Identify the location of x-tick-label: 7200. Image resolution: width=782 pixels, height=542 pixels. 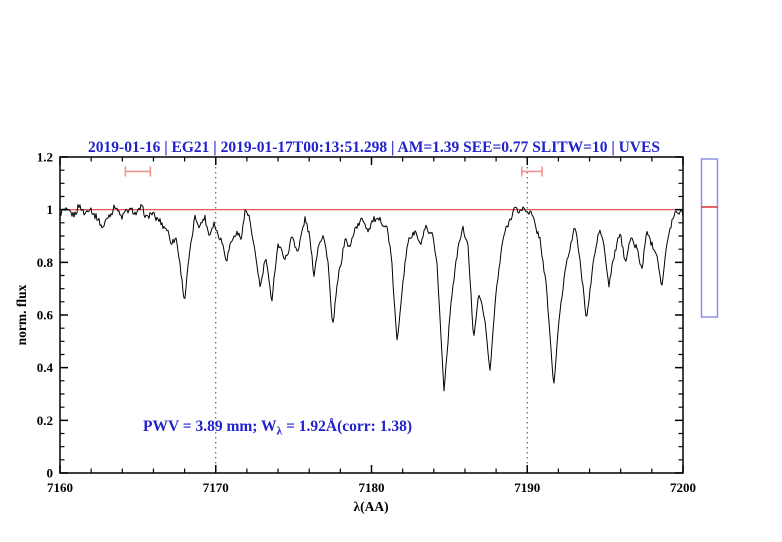
(683, 487).